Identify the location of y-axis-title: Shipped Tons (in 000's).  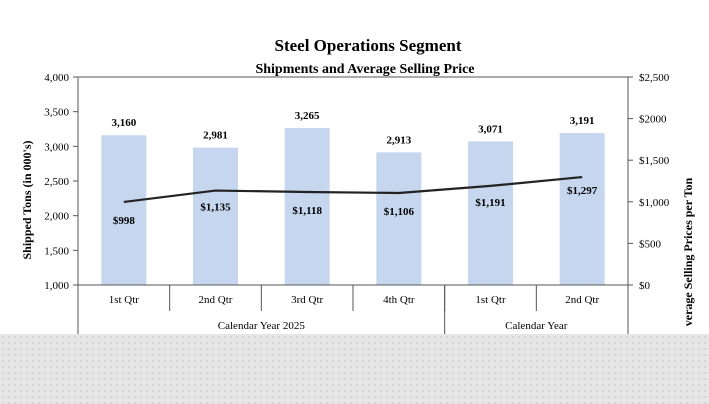
(27, 199).